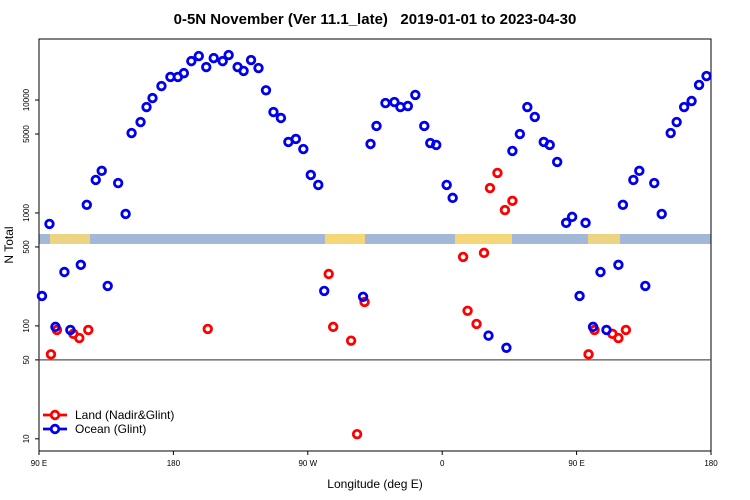 Image resolution: width=750 pixels, height=500 pixels. What do you see at coordinates (442, 463) in the screenshot?
I see `x-tick-label: 0` at bounding box center [442, 463].